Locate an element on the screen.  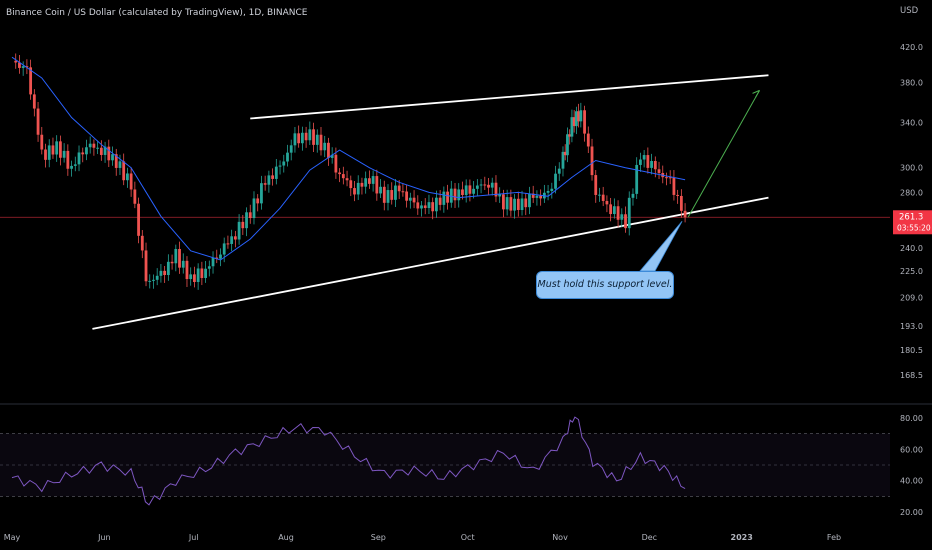
time-tick-label: Aug is located at coordinates (286, 537).